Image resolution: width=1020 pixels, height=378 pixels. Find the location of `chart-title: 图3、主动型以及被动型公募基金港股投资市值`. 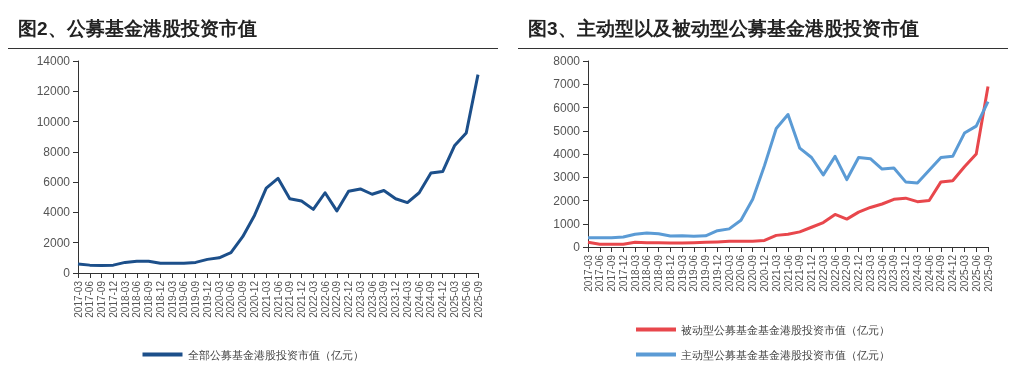

chart-title: 图3、主动型以及被动型公募基金港股投资市值 is located at coordinates (763, 28).